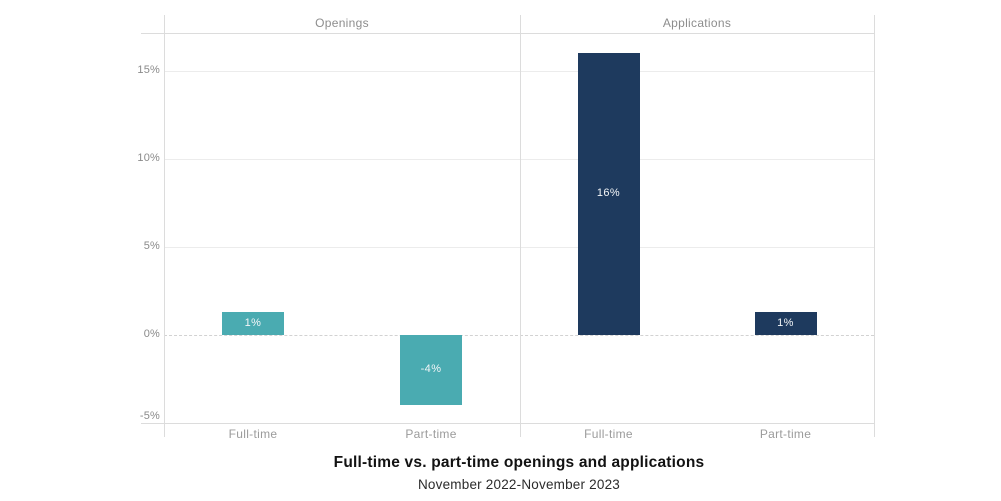 This screenshot has width=1001, height=501. I want to click on bar: 16%, so click(608, 194).